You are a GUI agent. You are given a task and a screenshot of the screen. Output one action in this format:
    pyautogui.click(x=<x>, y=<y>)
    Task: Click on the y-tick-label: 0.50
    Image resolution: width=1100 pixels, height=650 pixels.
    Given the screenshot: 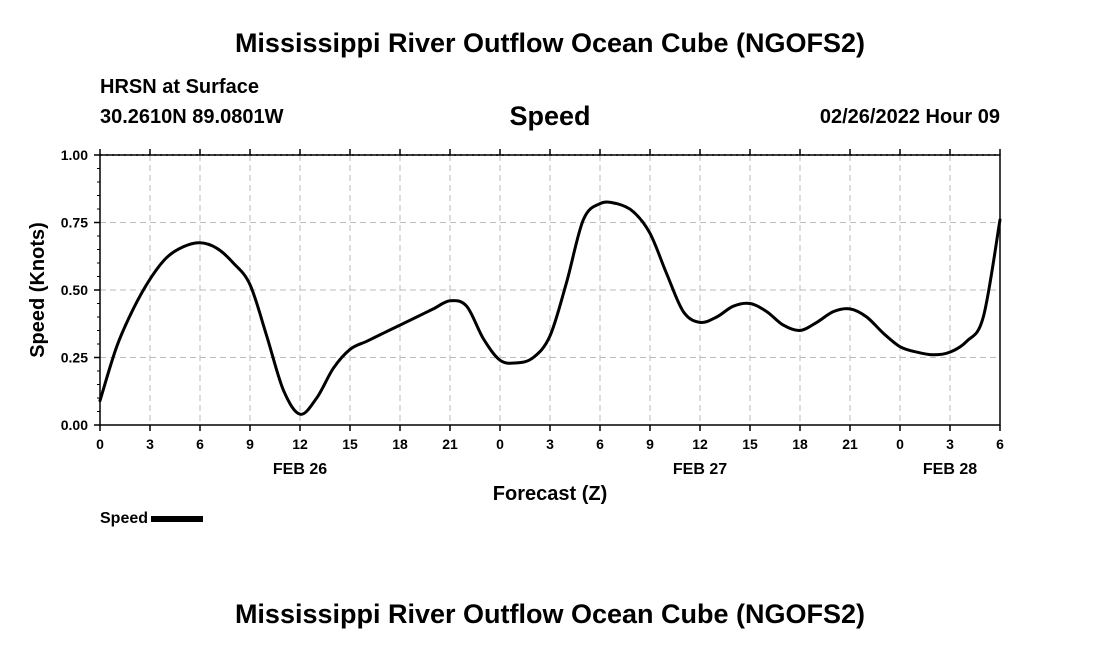 What is the action you would take?
    pyautogui.click(x=74, y=290)
    